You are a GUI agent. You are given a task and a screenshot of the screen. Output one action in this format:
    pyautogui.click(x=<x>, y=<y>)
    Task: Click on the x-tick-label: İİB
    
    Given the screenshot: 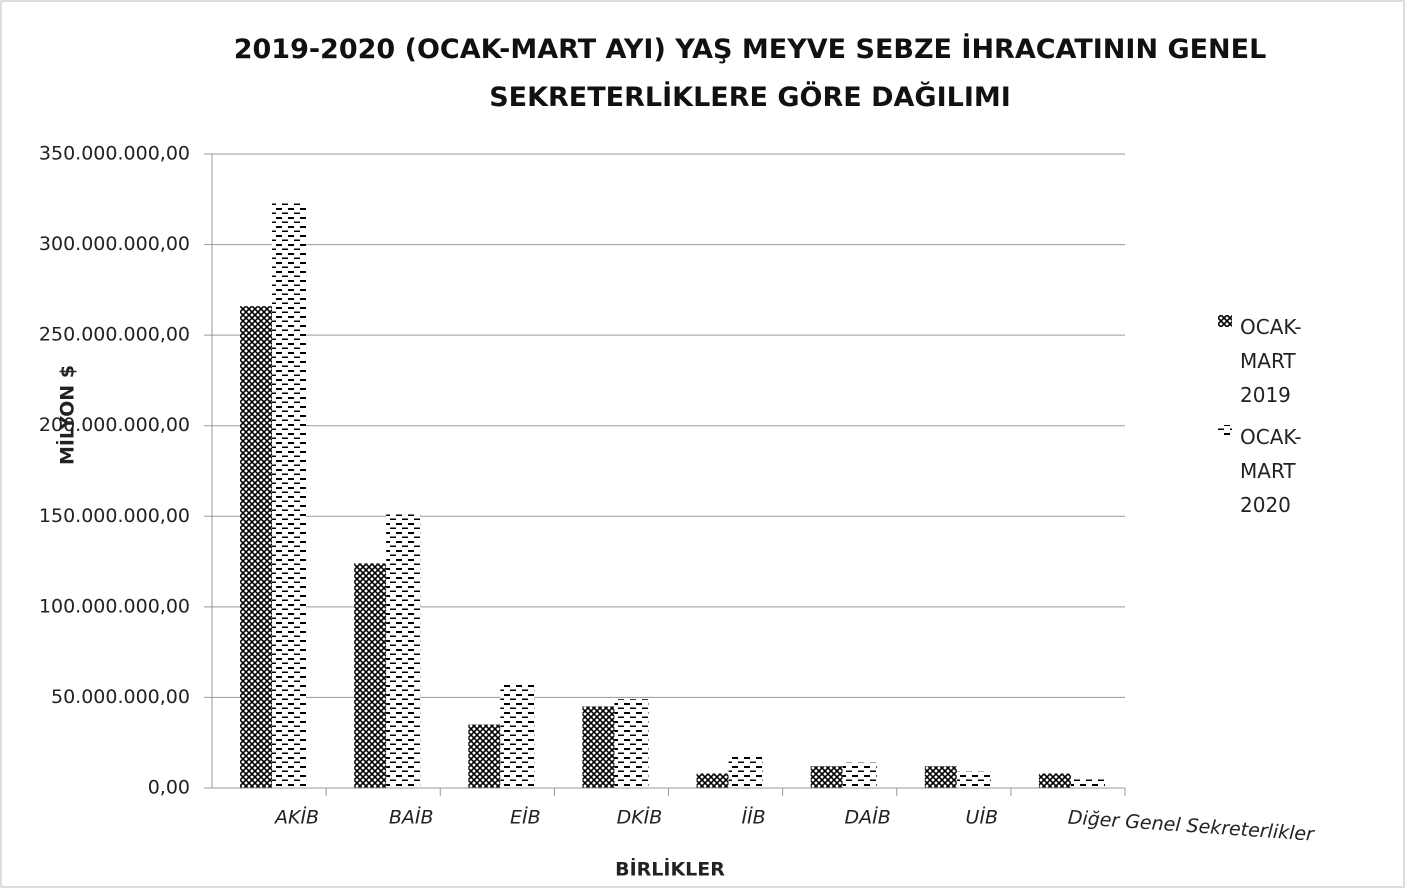 What is the action you would take?
    pyautogui.click(x=753, y=817)
    